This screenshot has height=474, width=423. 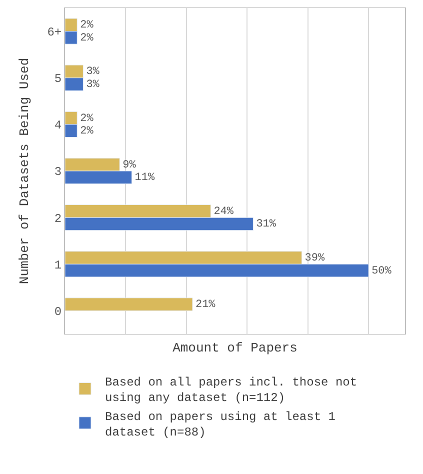 I want to click on data-label: 31%, so click(x=266, y=224).